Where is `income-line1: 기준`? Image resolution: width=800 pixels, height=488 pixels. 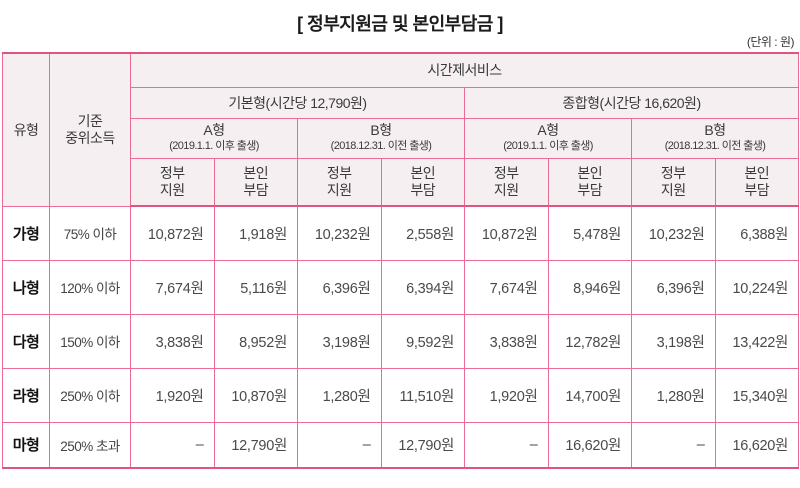 income-line1: 기준 is located at coordinates (90, 120).